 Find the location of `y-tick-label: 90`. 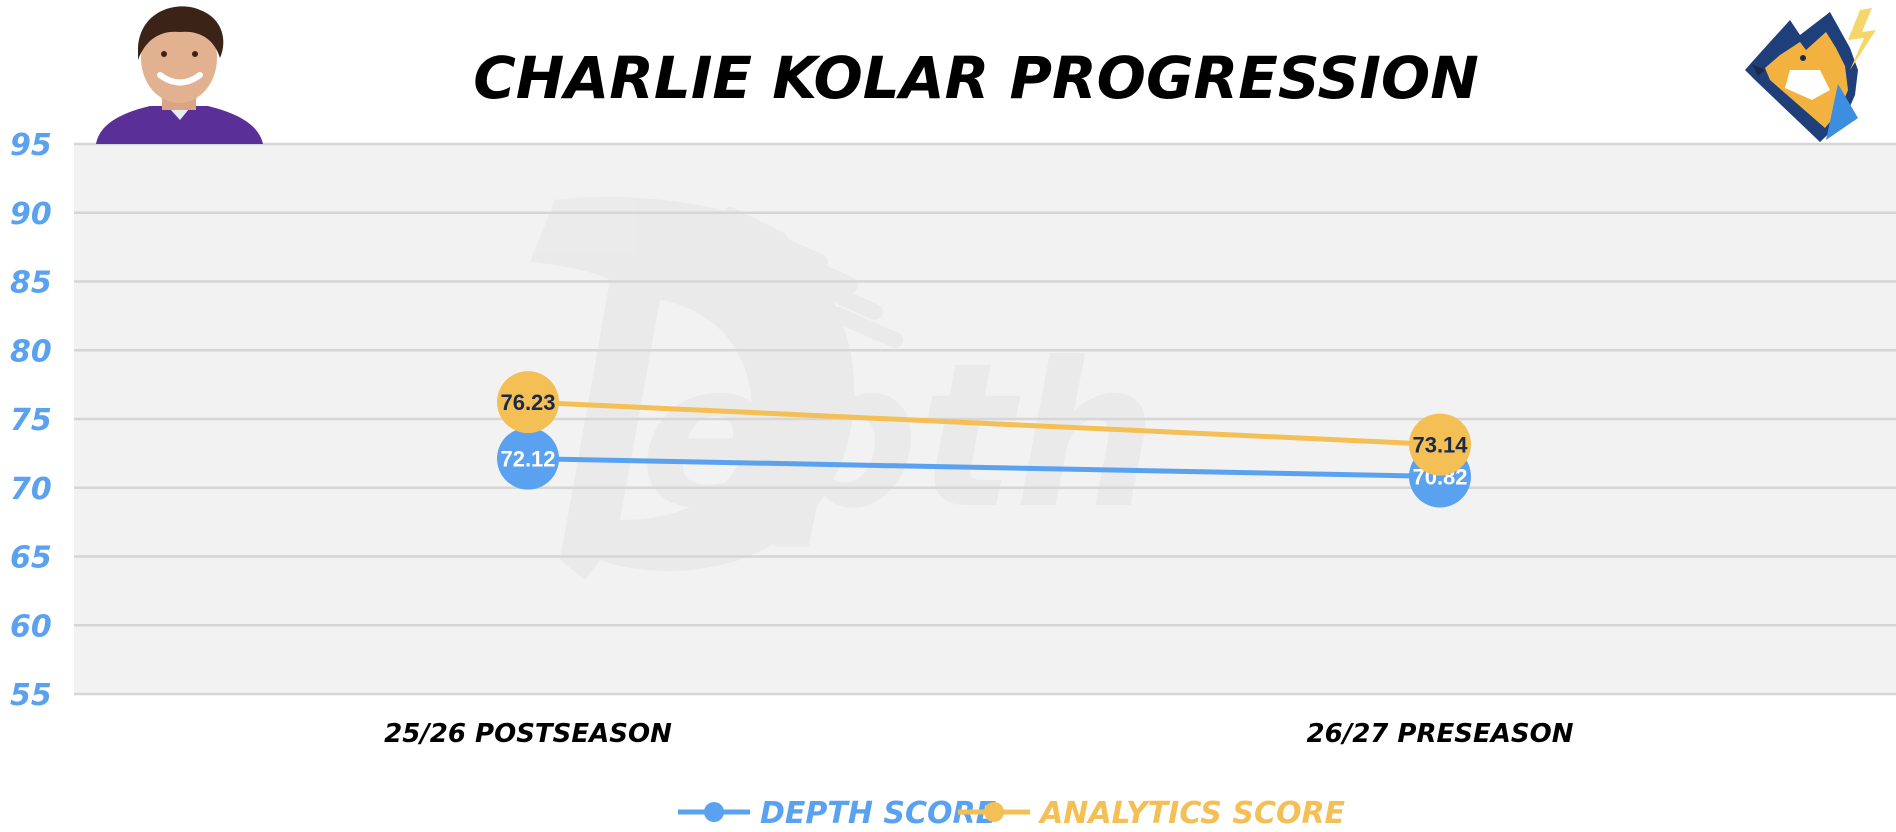

y-tick-label: 90 is located at coordinates (31, 214).